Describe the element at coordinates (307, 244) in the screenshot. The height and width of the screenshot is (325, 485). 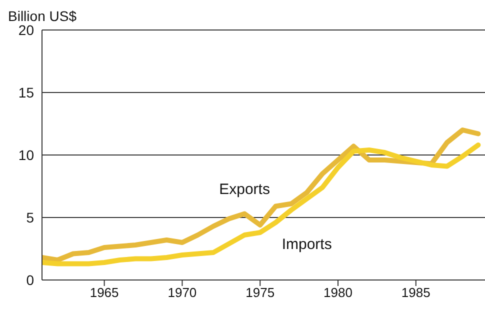
I see `series-label: Imports` at that location.